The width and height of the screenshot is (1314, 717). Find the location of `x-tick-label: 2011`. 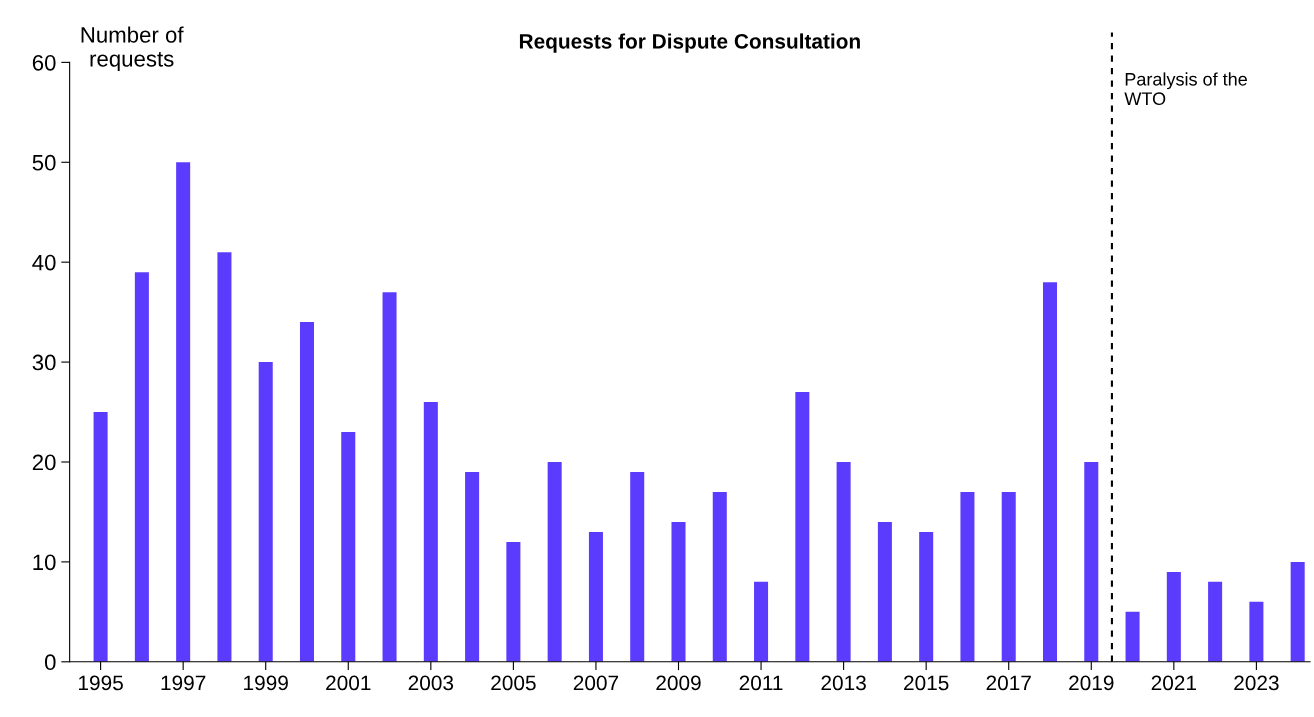

x-tick-label: 2011 is located at coordinates (761, 683).